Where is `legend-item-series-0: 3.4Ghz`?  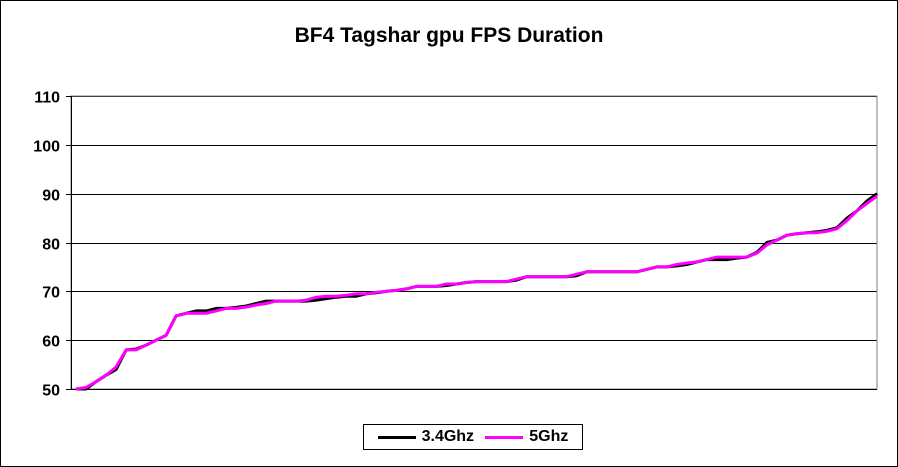
legend-item-series-0: 3.4Ghz is located at coordinates (426, 437).